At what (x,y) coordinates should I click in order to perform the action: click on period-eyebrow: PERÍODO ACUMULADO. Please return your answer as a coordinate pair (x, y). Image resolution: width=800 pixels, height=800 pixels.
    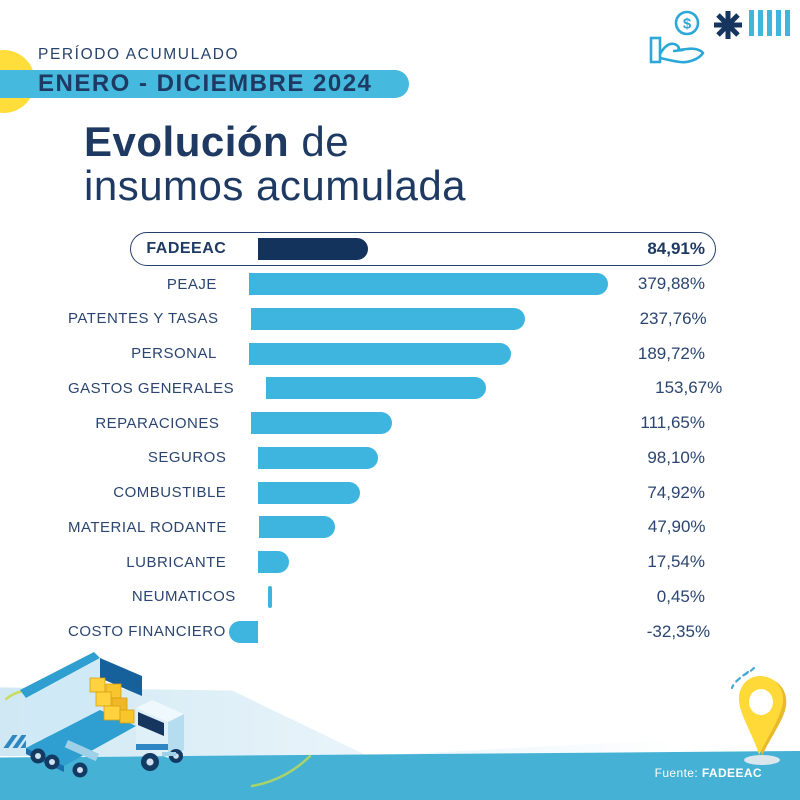
    Looking at the image, I should click on (139, 54).